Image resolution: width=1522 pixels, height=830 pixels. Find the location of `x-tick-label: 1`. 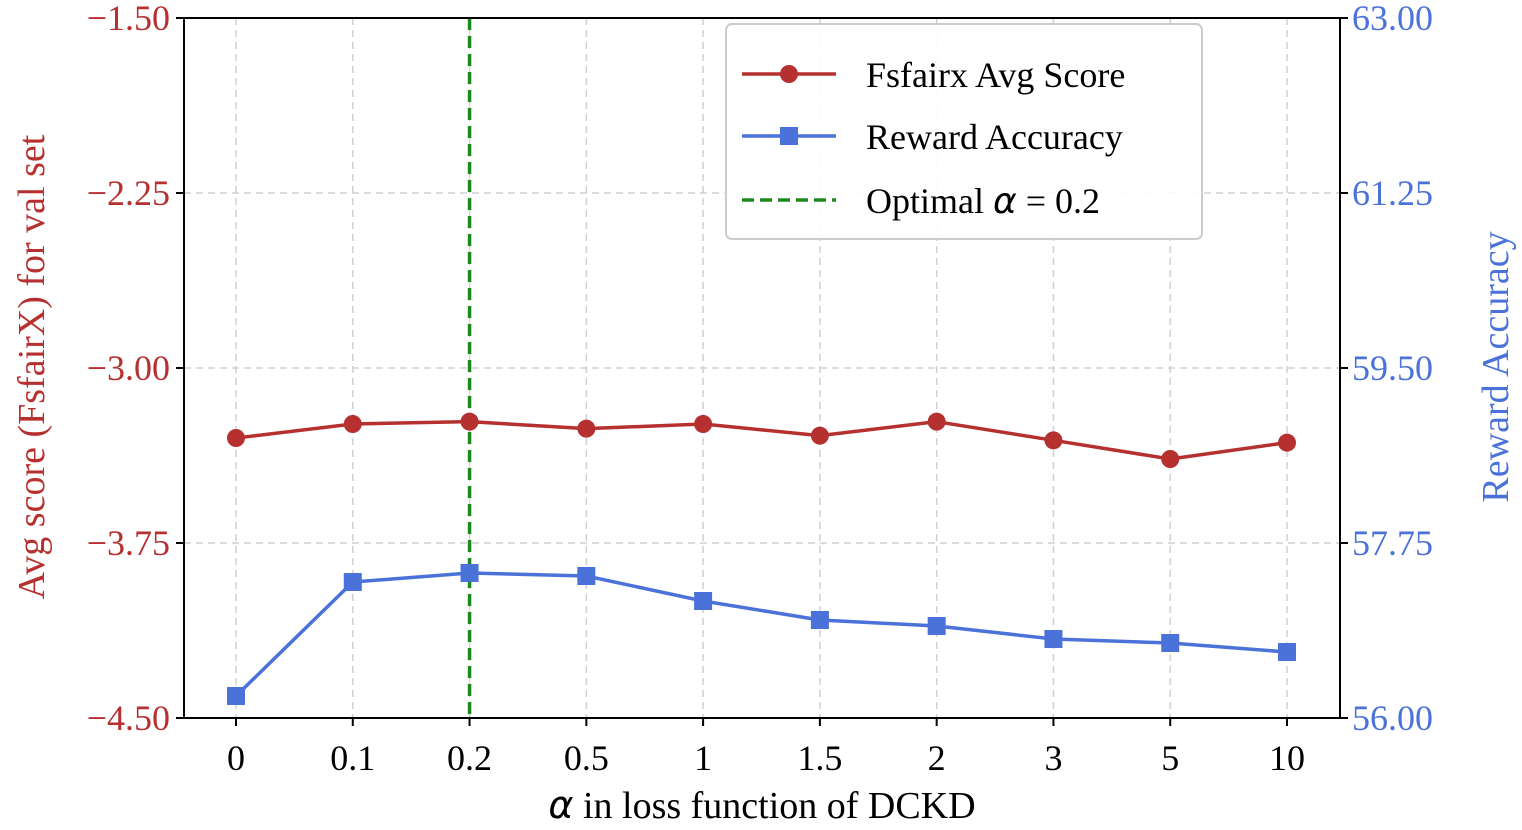

x-tick-label: 1 is located at coordinates (703, 758).